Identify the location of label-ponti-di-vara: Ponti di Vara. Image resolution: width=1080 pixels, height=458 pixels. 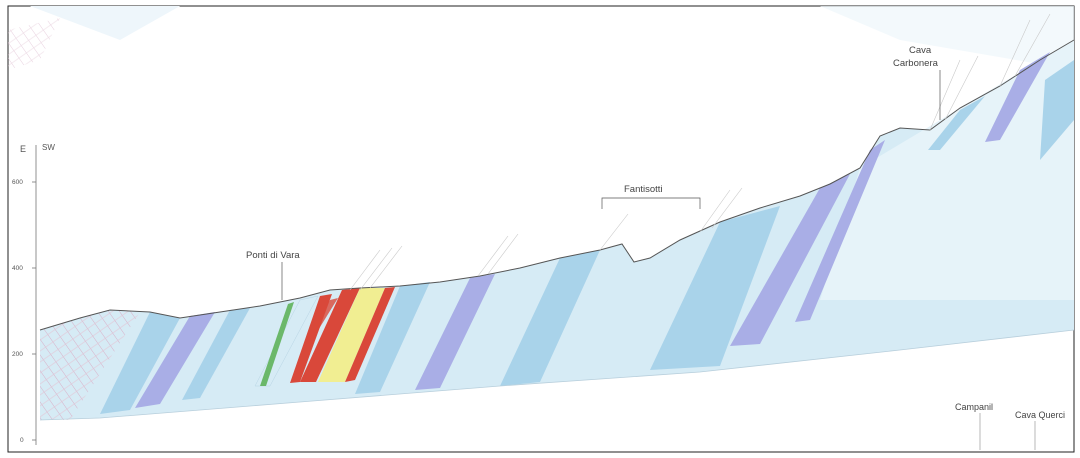
(273, 255).